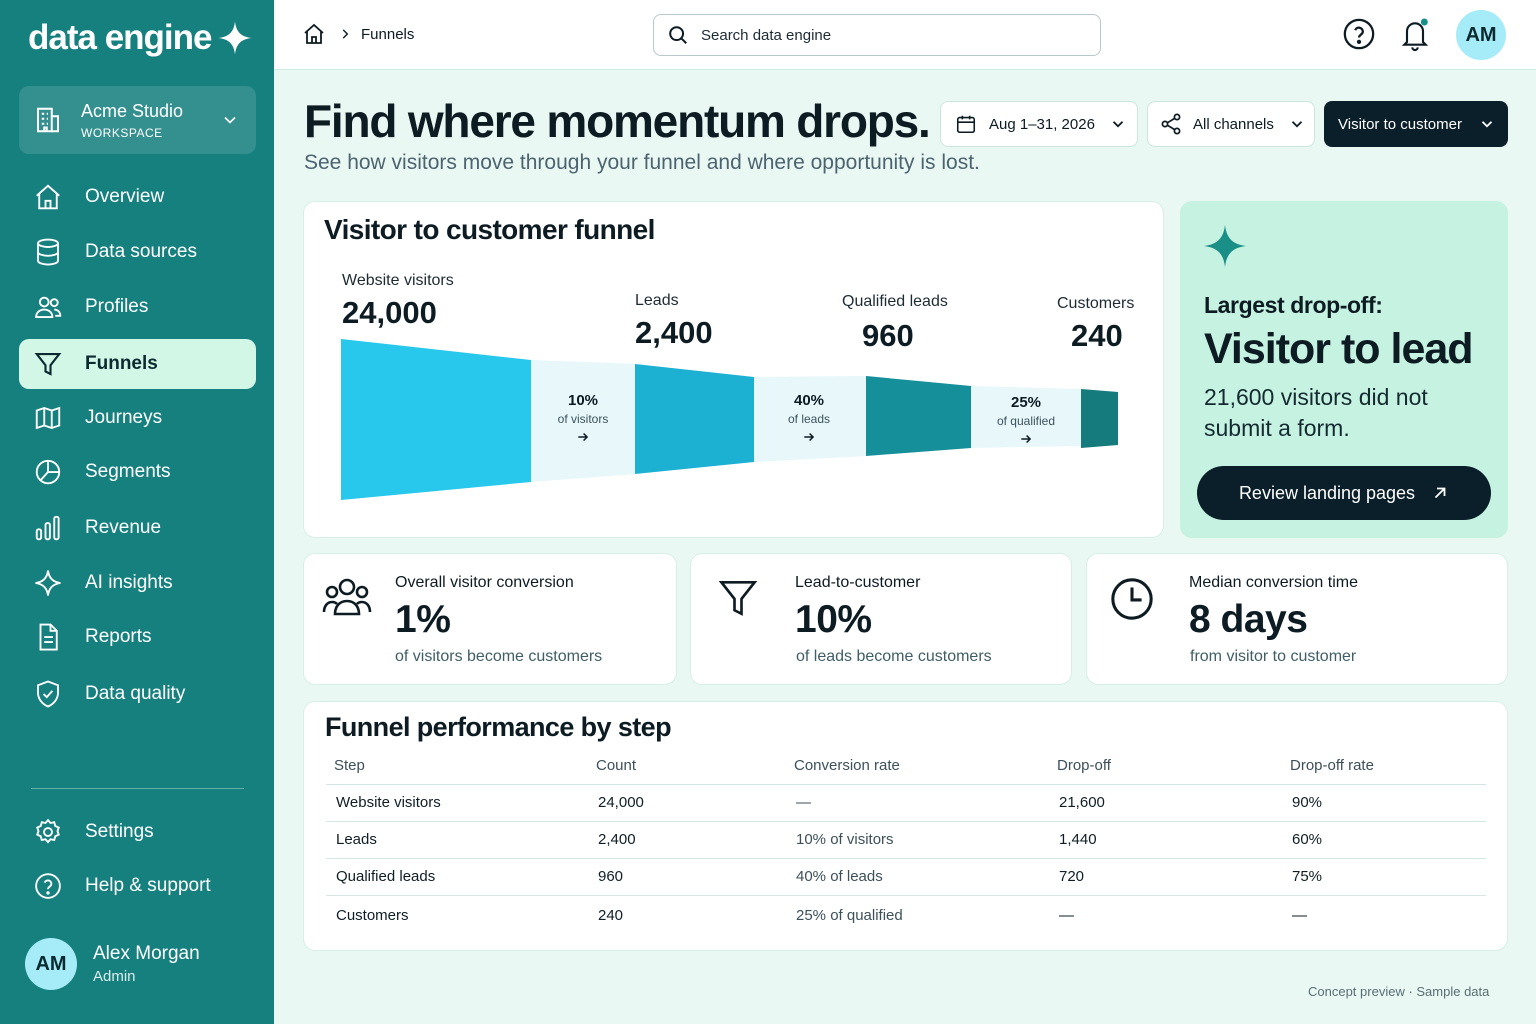 This screenshot has height=1024, width=1536. What do you see at coordinates (674, 332) in the screenshot?
I see `stage-value: 2,400` at bounding box center [674, 332].